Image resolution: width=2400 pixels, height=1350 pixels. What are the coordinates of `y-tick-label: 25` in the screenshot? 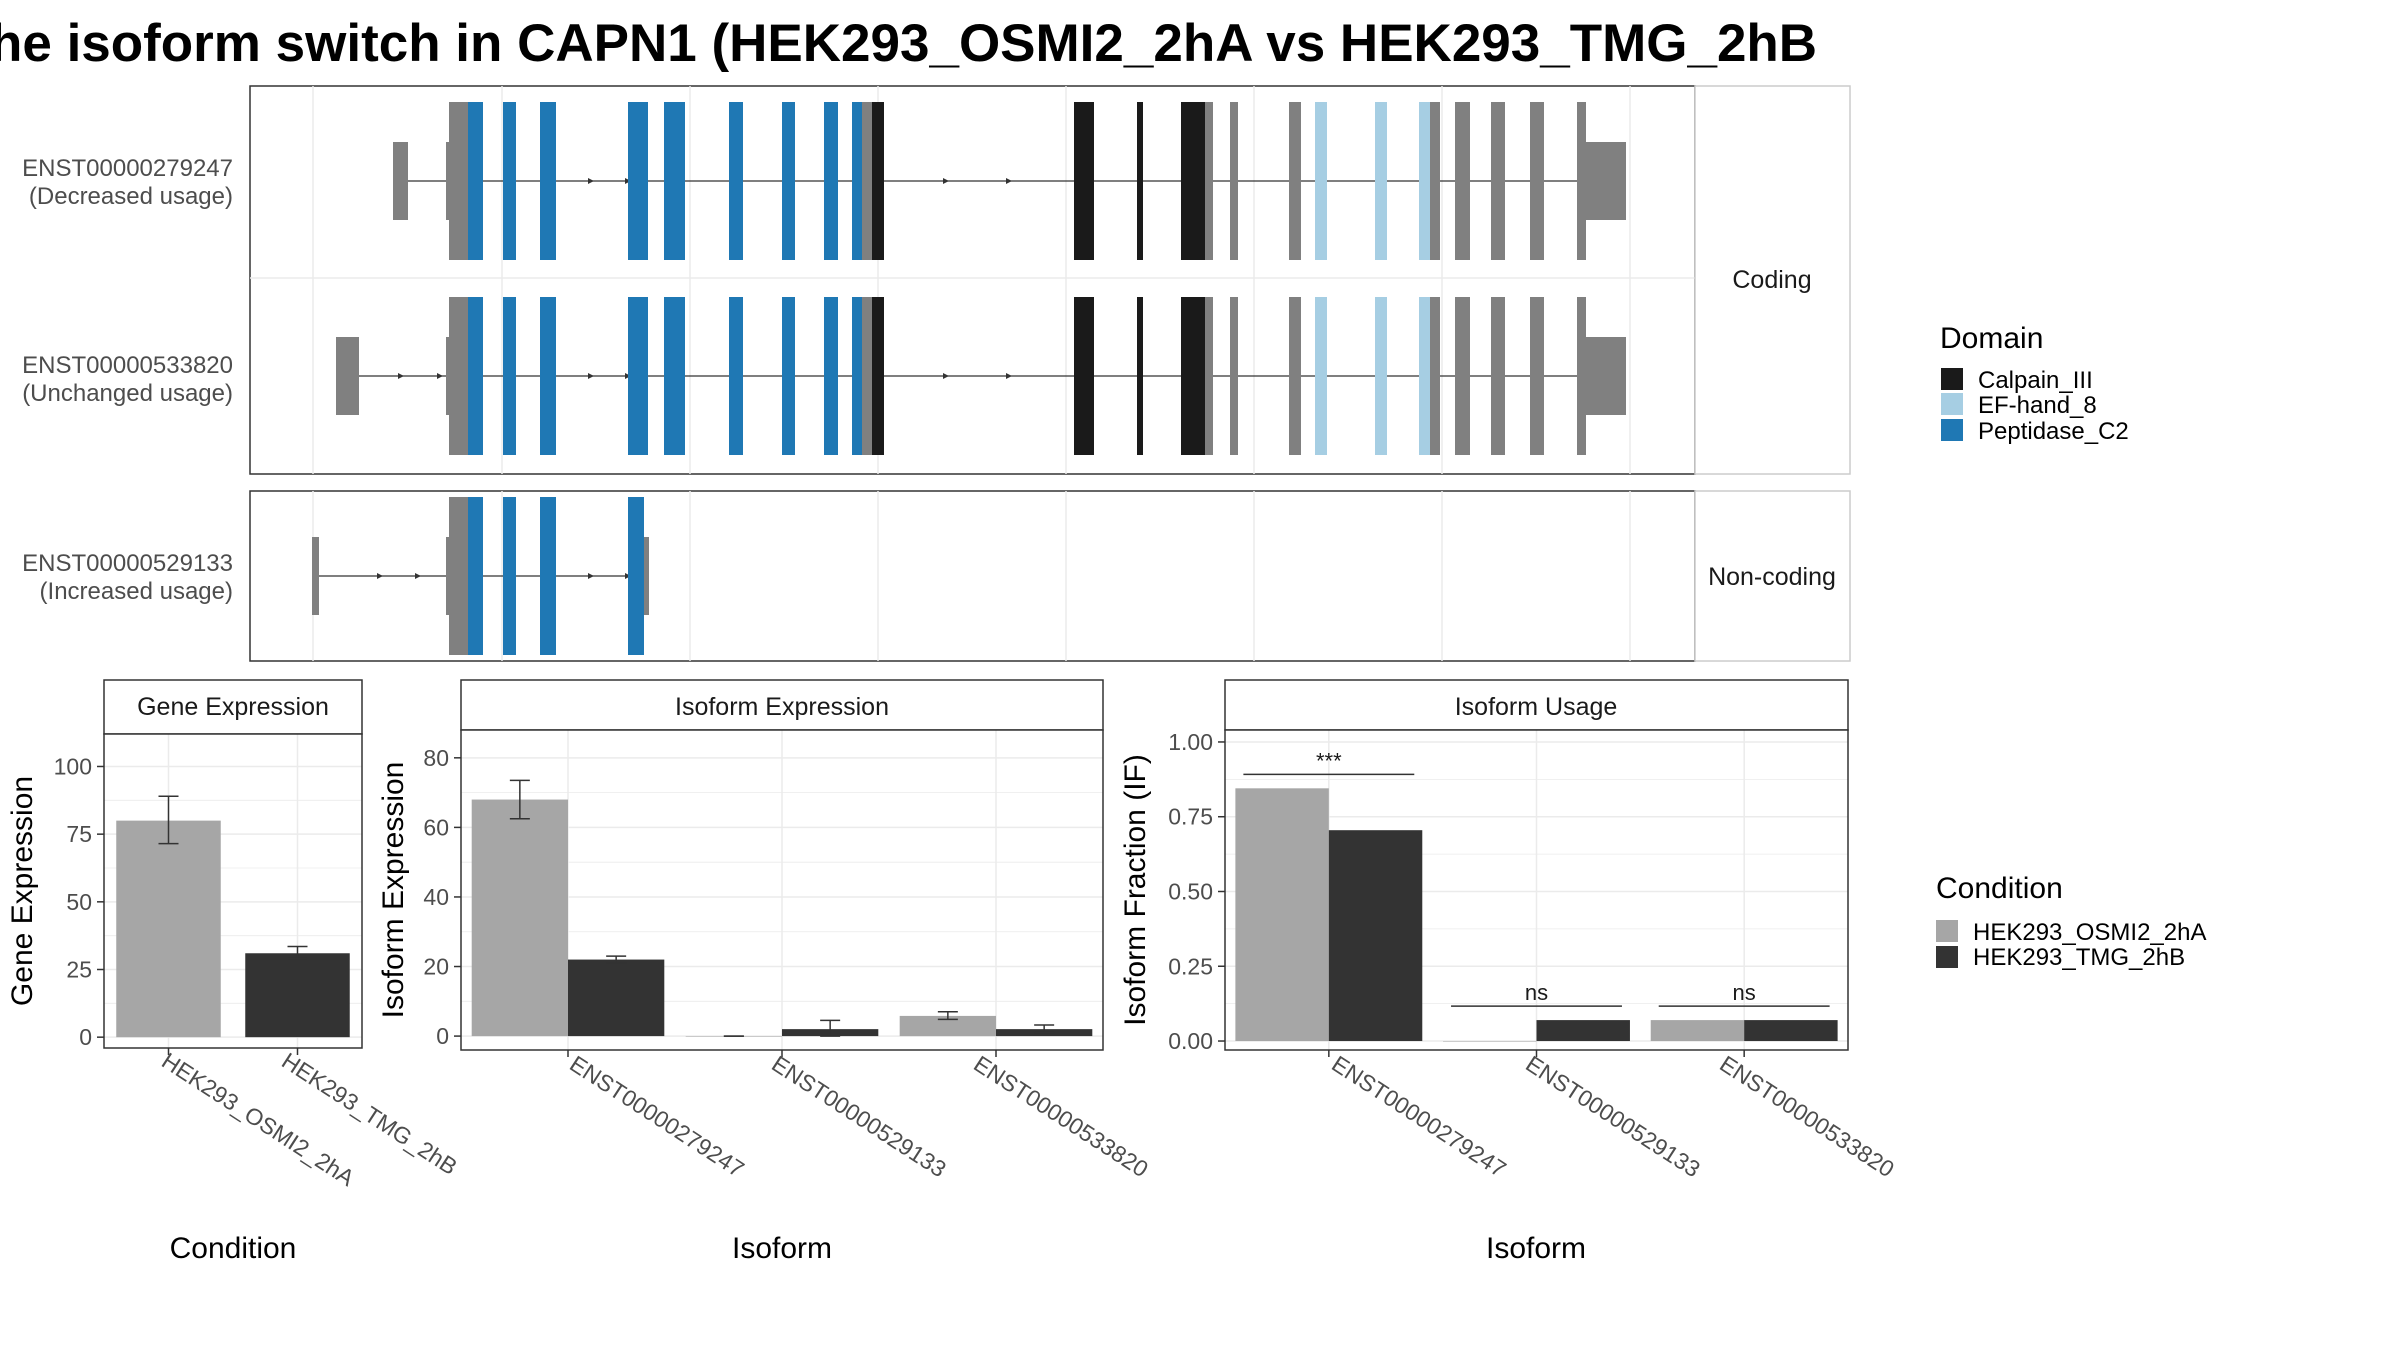 It's located at (79, 970).